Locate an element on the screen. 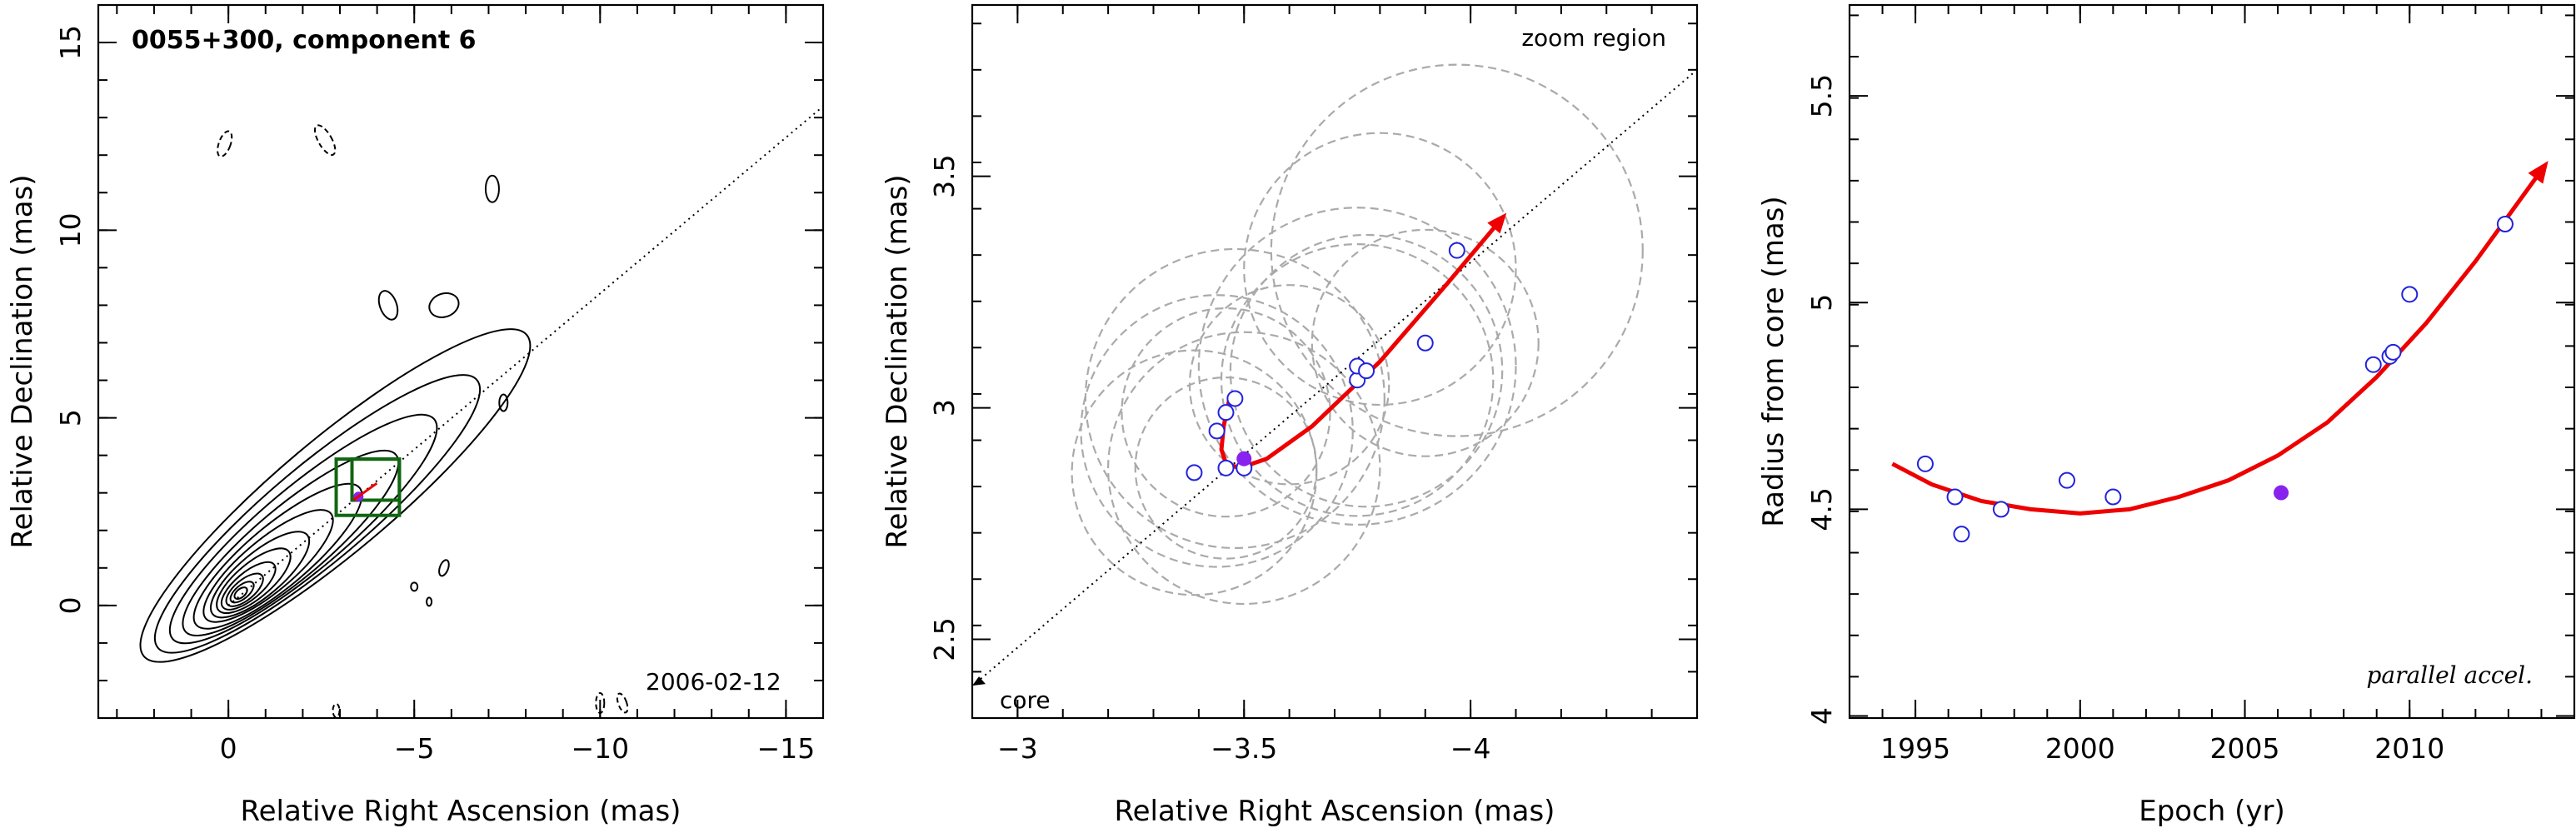 Image resolution: width=2576 pixels, height=833 pixels. y-tick-label: 5.5 is located at coordinates (1821, 95).